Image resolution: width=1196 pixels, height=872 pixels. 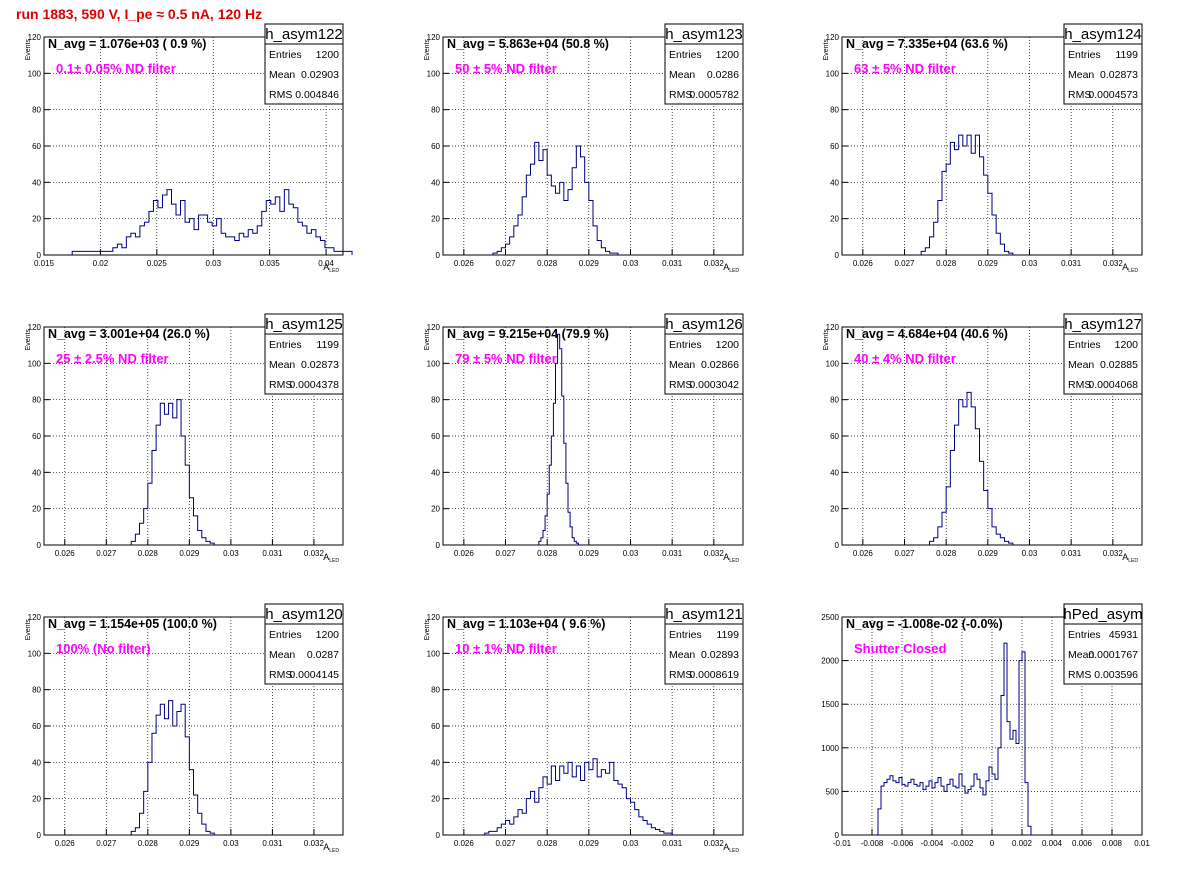 What do you see at coordinates (924, 624) in the screenshot?
I see `navg-label: N_avg = -1.008e-02 (-0.0%)` at bounding box center [924, 624].